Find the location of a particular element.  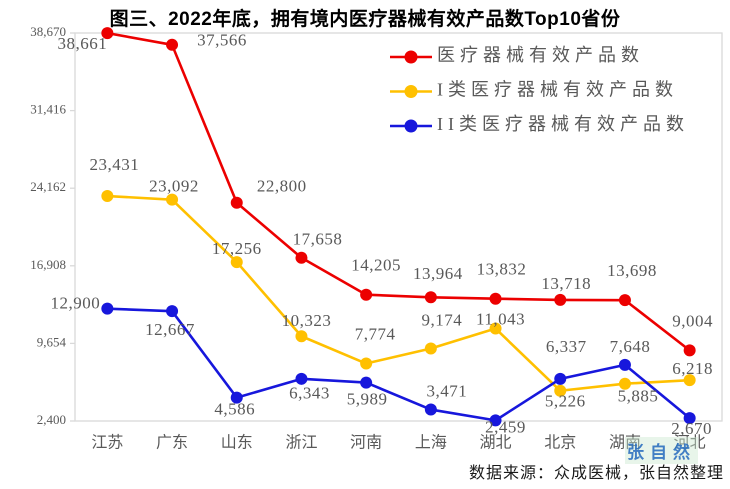

data-label: 13,698 is located at coordinates (632, 270).